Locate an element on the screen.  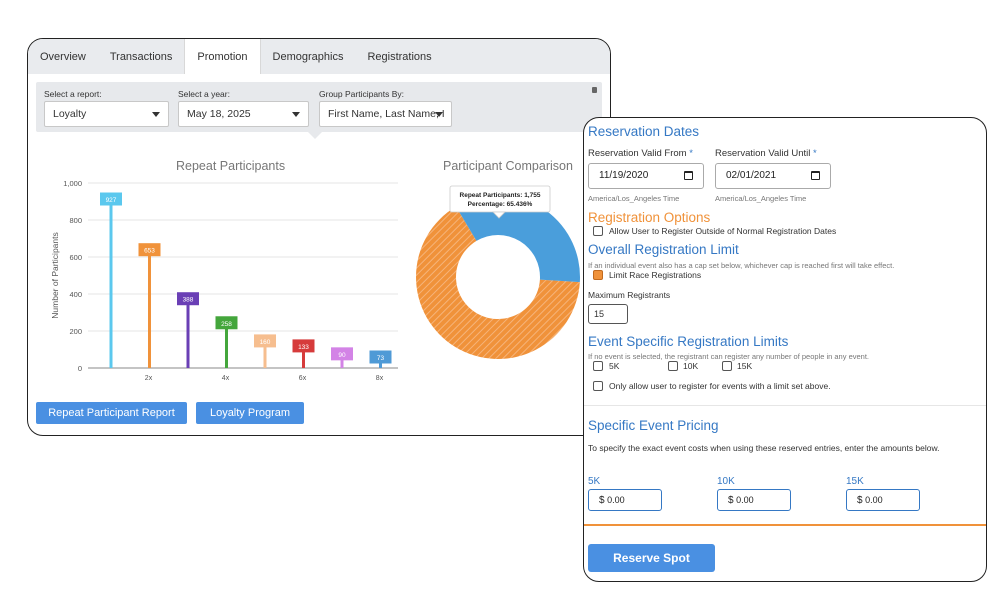
price-15k-label: 15K is located at coordinates (855, 481).